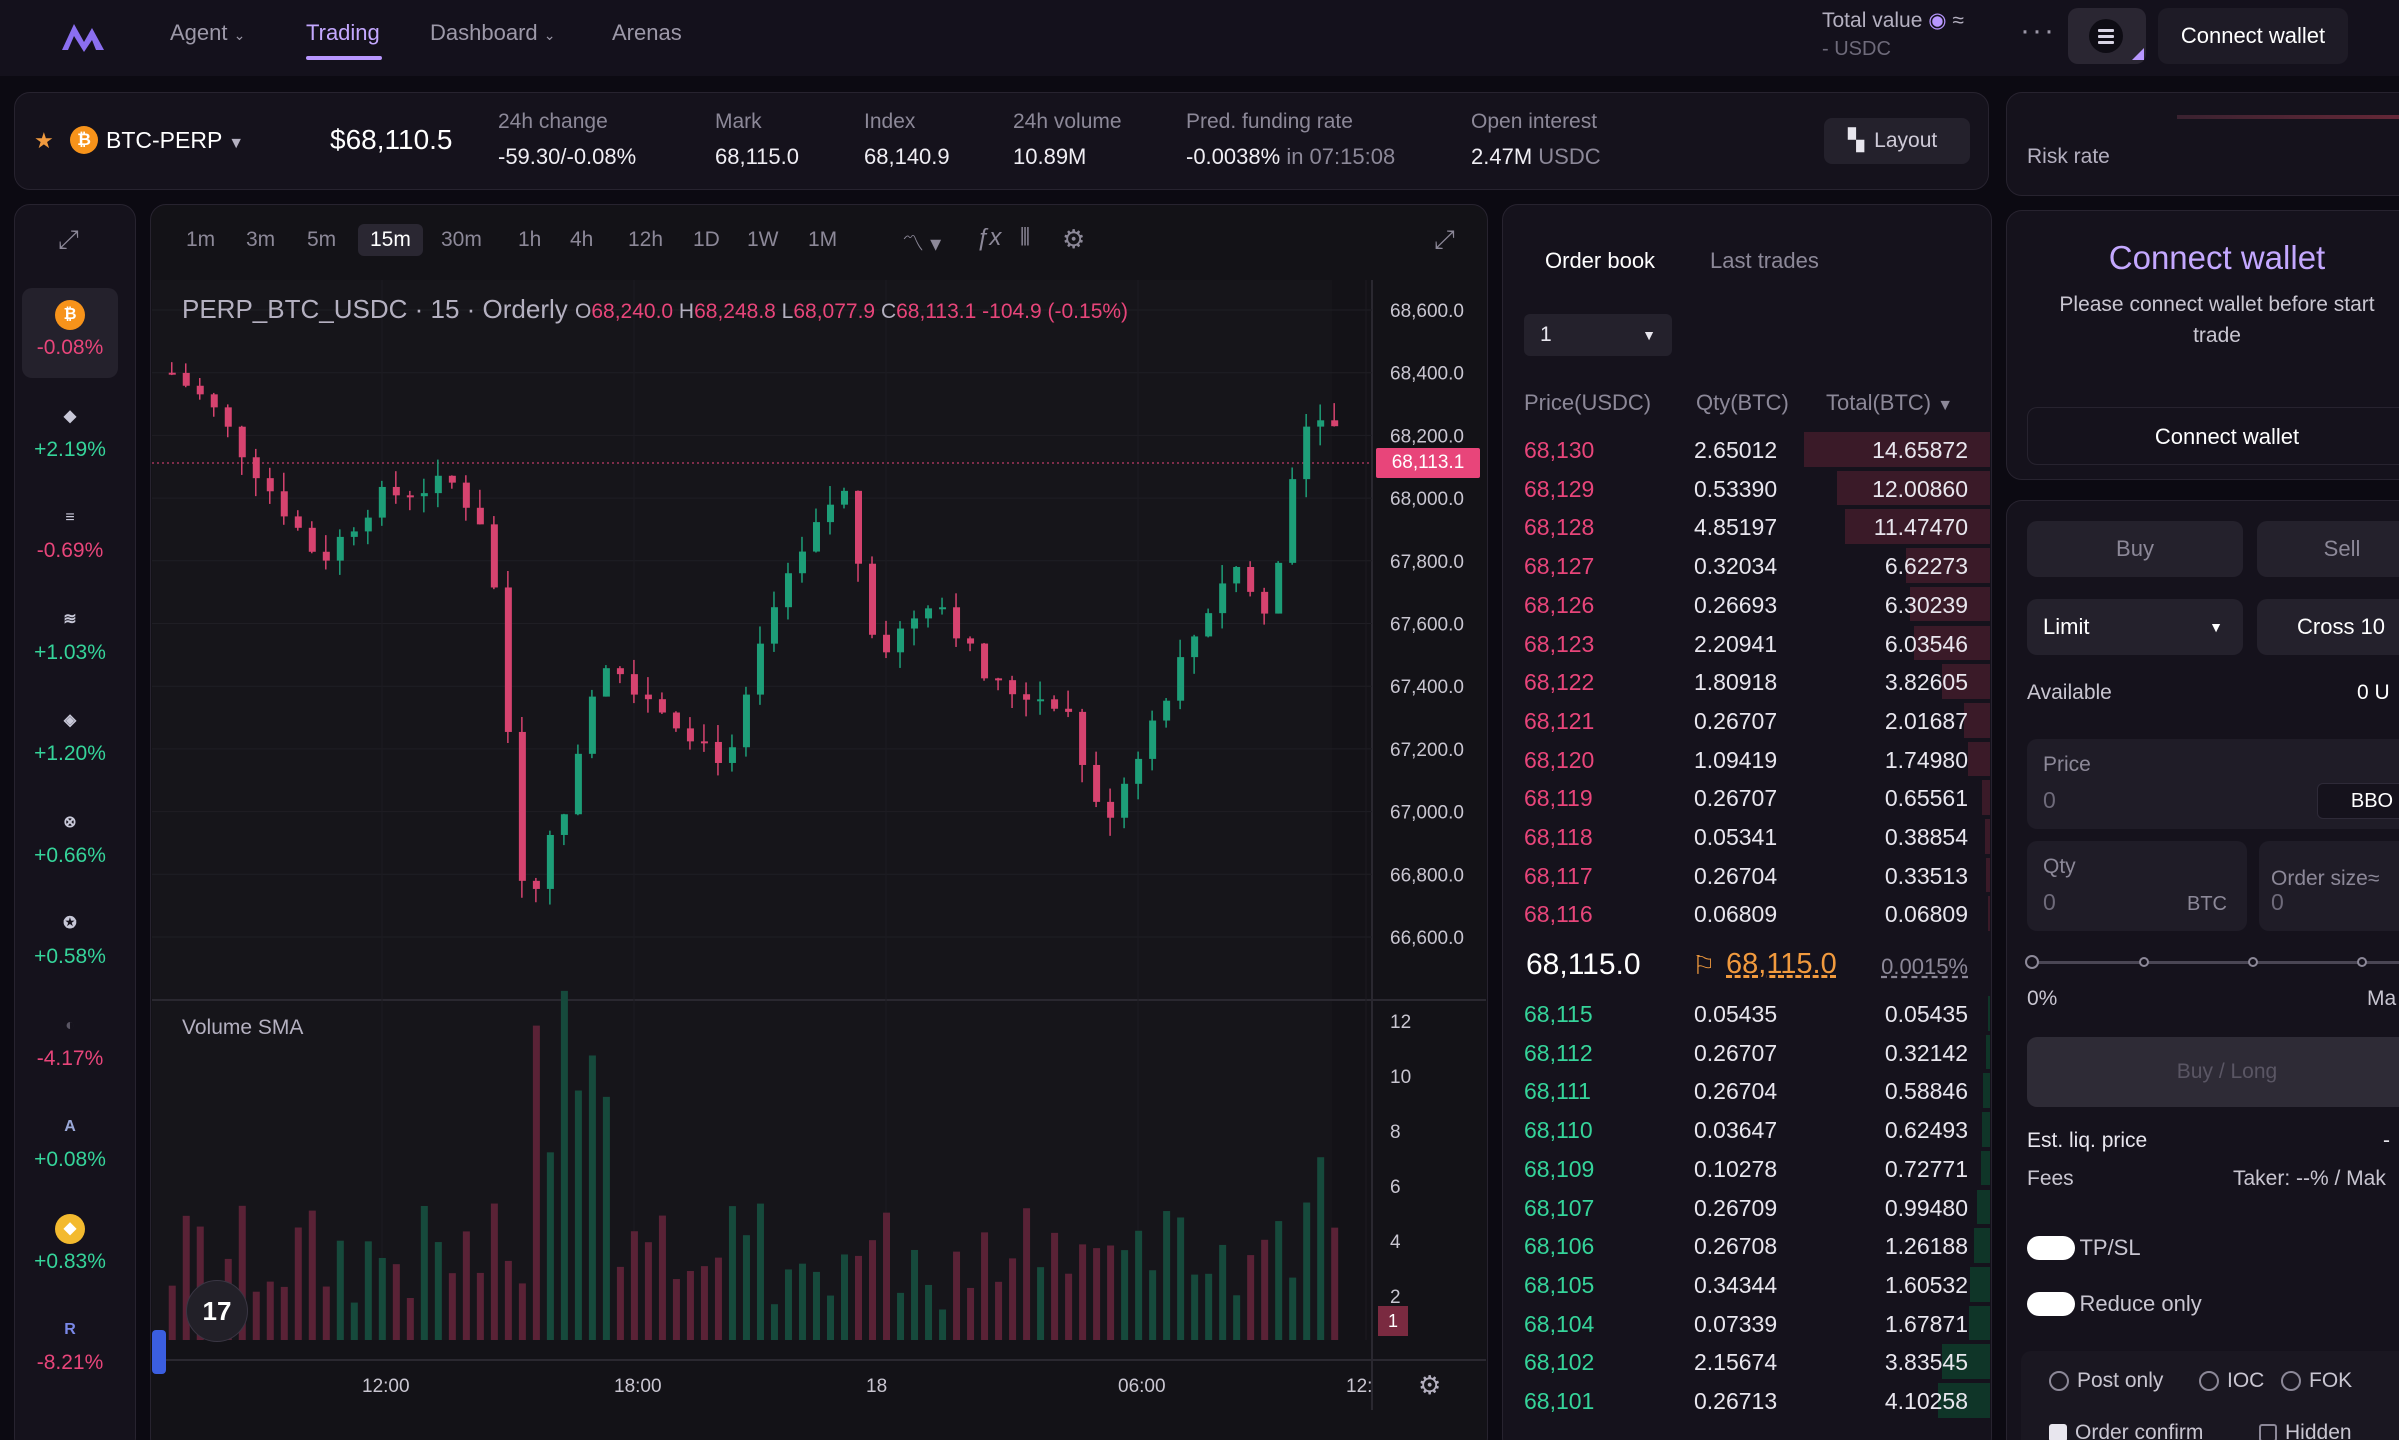  What do you see at coordinates (2328, 627) in the screenshot?
I see `margin-mode-button: Cross 10` at bounding box center [2328, 627].